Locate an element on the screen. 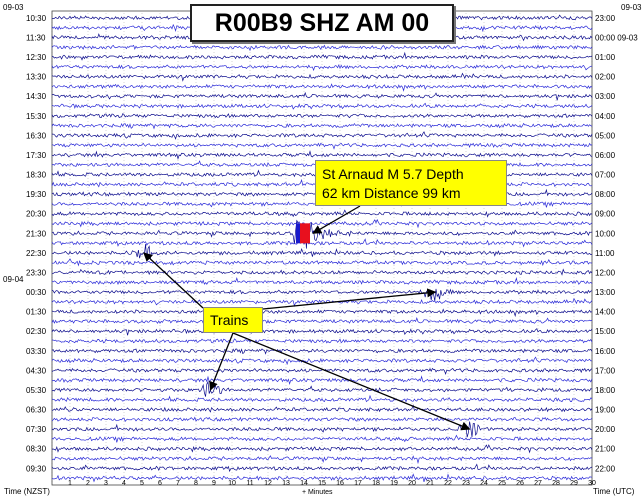  minute-tick-label: 5 is located at coordinates (142, 483).